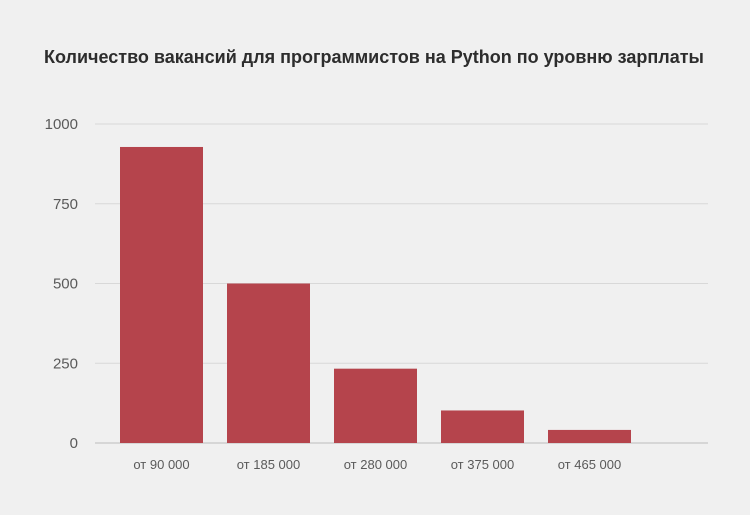  What do you see at coordinates (483, 464) in the screenshot?
I see `x-tick-label: от 375 000` at bounding box center [483, 464].